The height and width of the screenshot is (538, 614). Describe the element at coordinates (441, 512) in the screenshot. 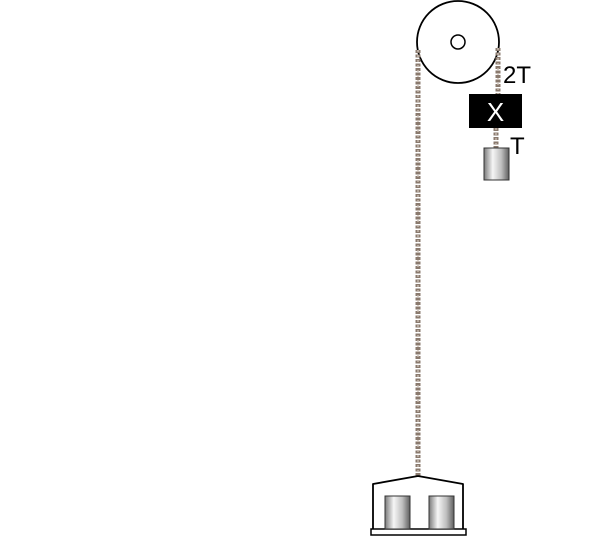

I see `bucket-weight-right` at that location.